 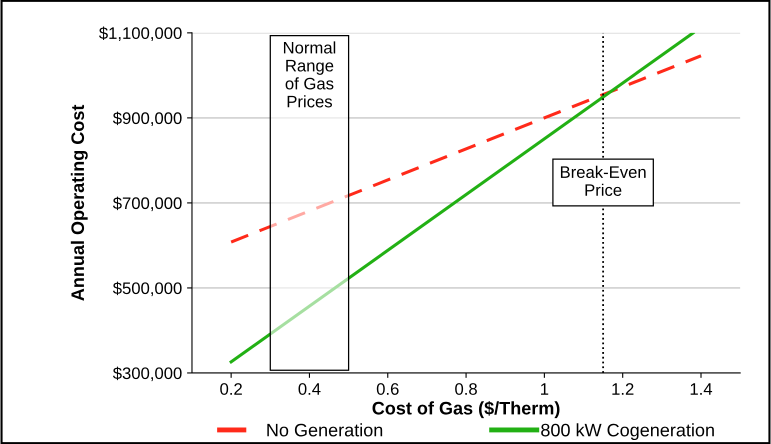 What do you see at coordinates (147, 119) in the screenshot?
I see `y-tick-label: $900,000` at bounding box center [147, 119].